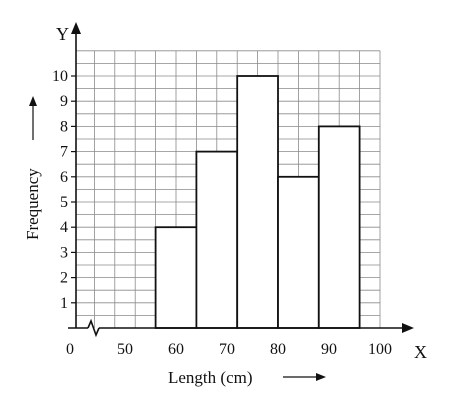 Image resolution: width=450 pixels, height=409 pixels. What do you see at coordinates (304, 377) in the screenshot?
I see `x-axis-title-arrow` at bounding box center [304, 377].